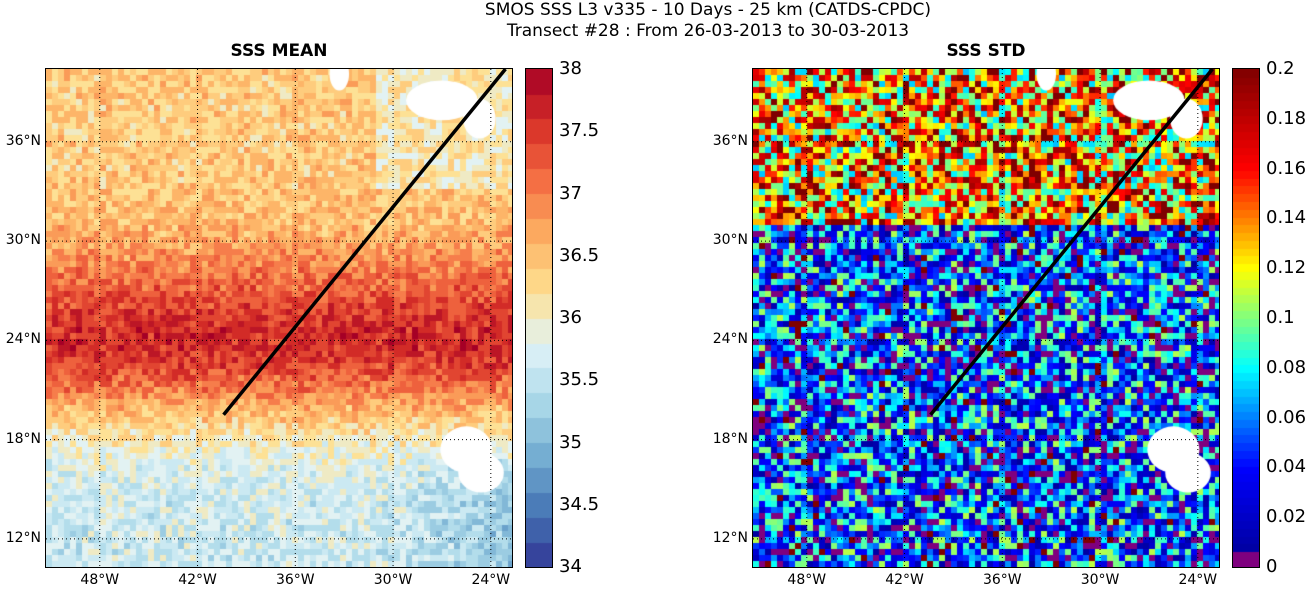 The width and height of the screenshot is (1310, 591). I want to click on colorbar-tick-label: 35.5, so click(579, 380).